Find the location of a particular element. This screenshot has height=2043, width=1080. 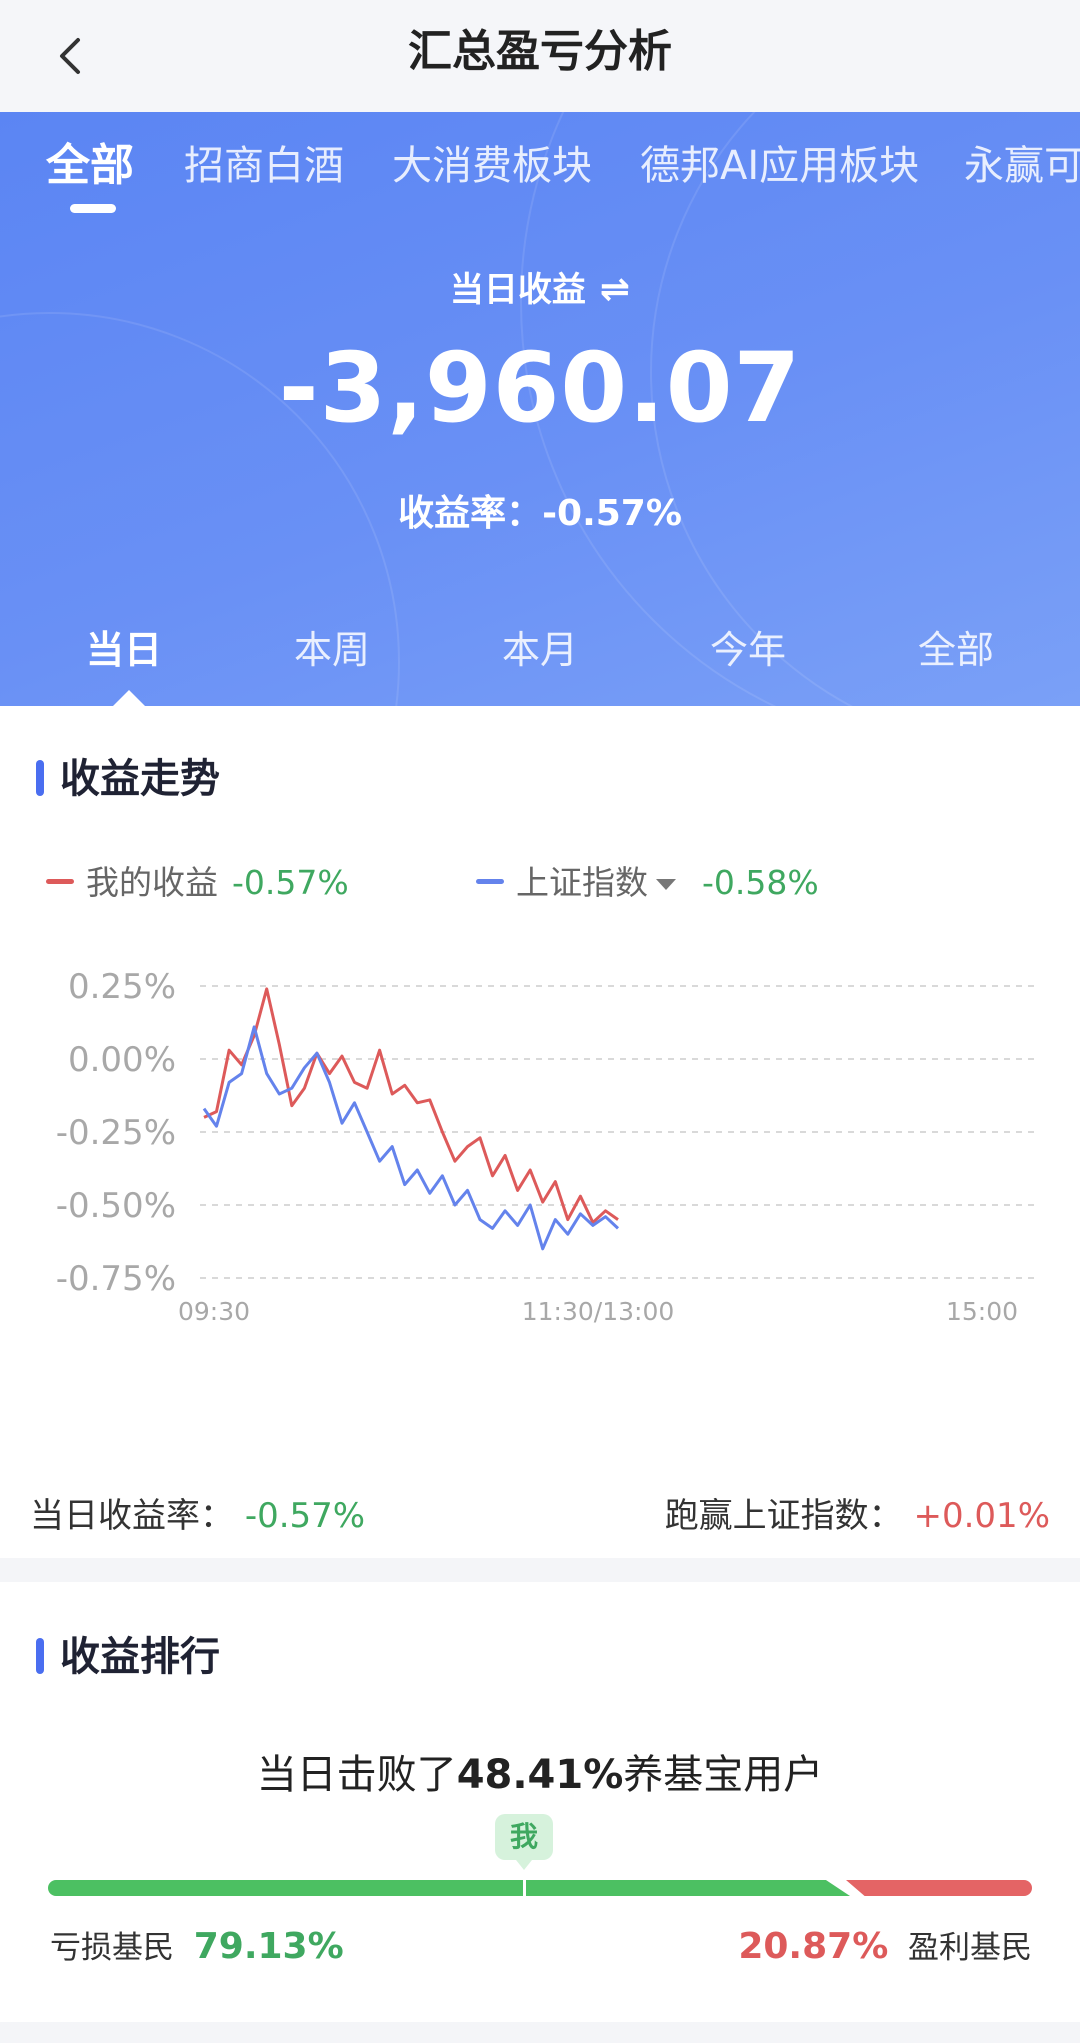

legend-blue-dash is located at coordinates (490, 881).